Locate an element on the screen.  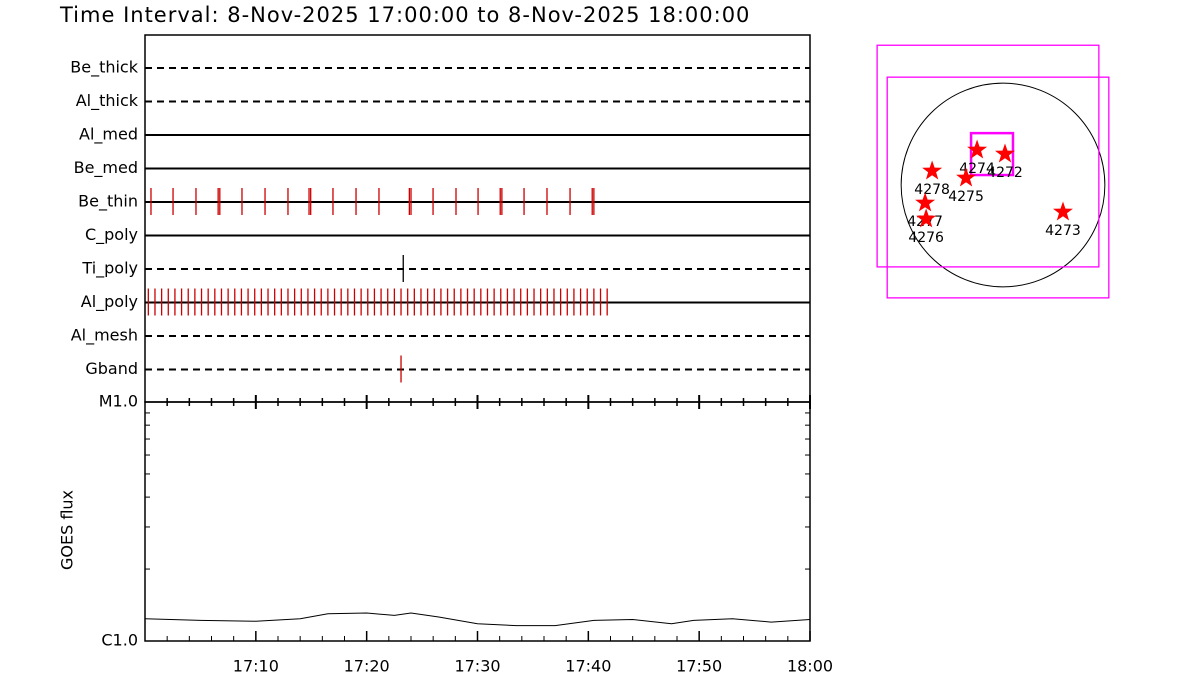
filter-label: Al_med is located at coordinates (108, 135).